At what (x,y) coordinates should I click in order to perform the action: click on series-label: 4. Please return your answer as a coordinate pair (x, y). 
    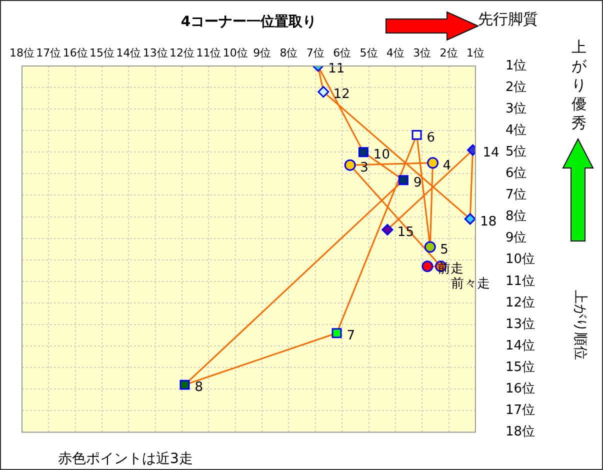
    Looking at the image, I should click on (447, 166).